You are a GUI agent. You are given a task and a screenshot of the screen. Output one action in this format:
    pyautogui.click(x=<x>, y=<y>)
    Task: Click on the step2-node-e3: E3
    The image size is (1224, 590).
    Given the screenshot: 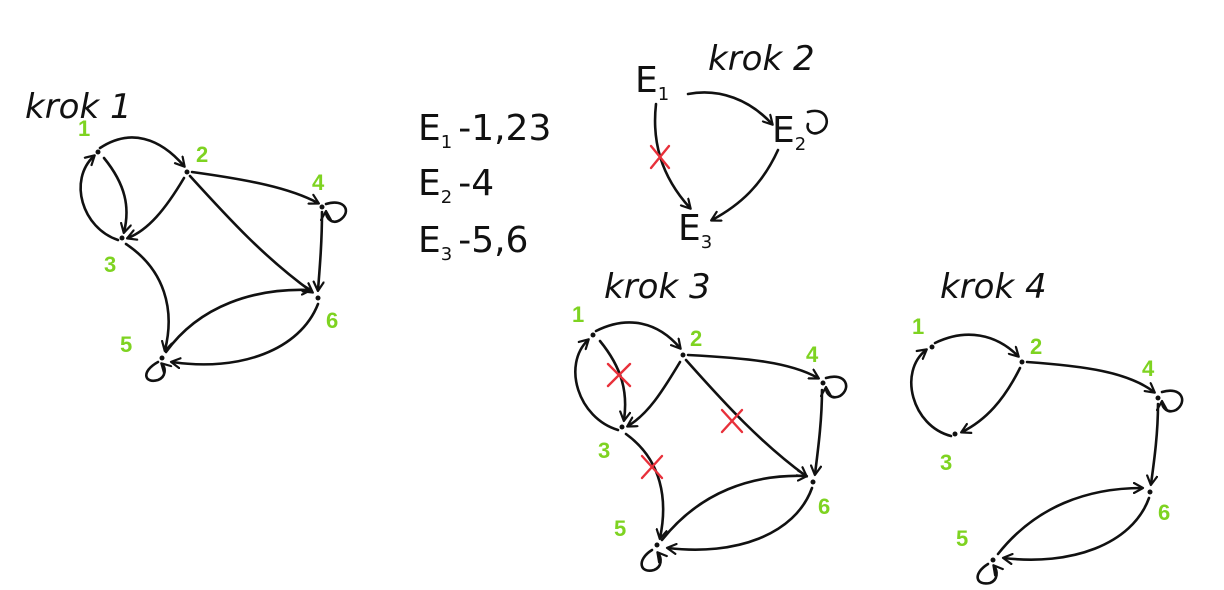 What is the action you would take?
    pyautogui.click(x=695, y=230)
    